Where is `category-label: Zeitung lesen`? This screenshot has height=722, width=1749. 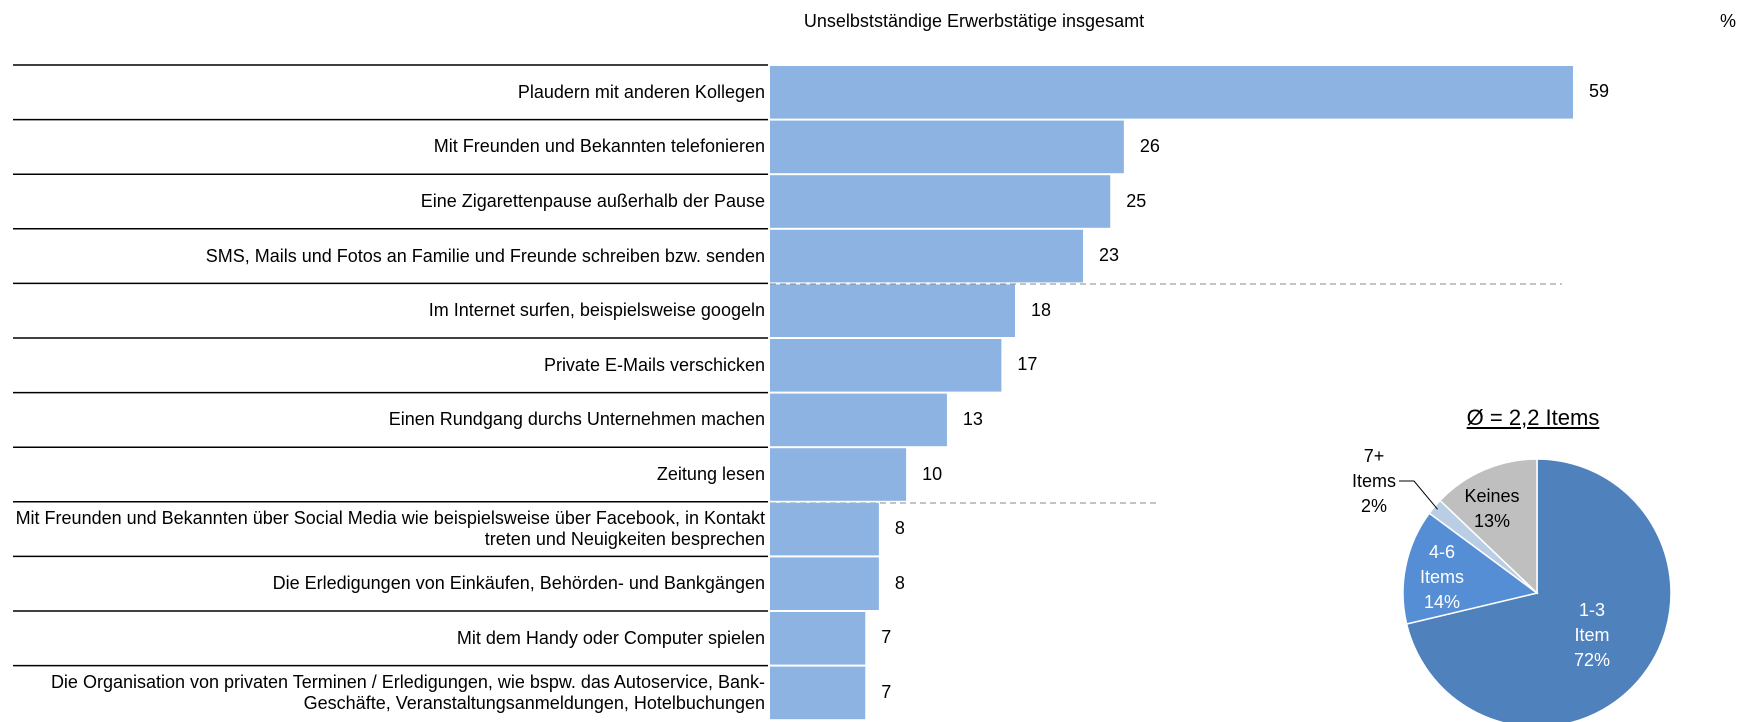
category-label: Zeitung lesen is located at coordinates (710, 473).